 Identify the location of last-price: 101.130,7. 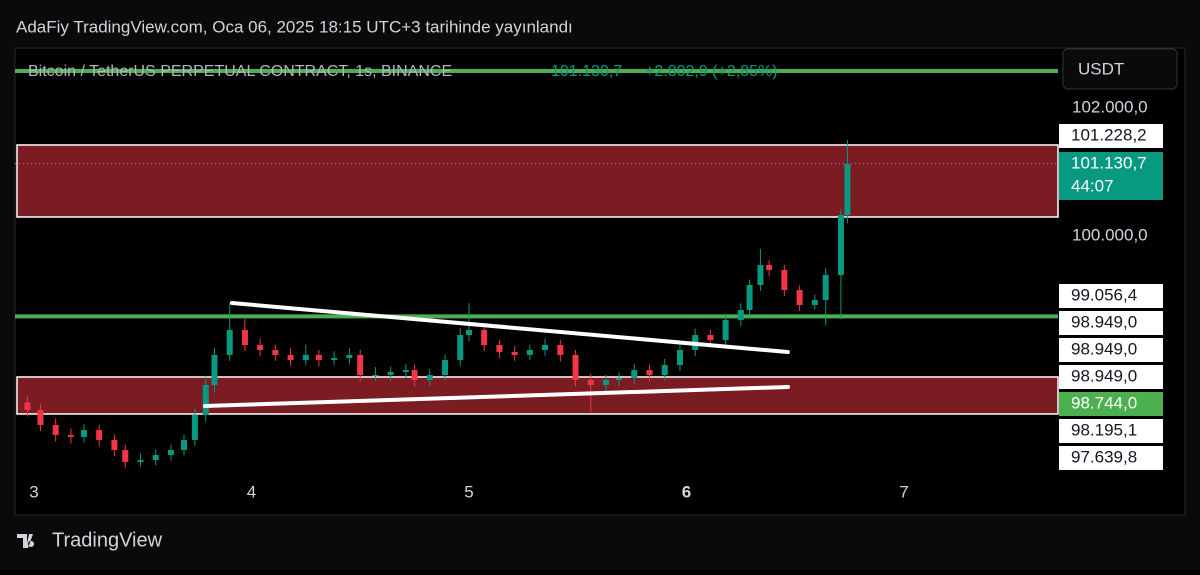
(586, 71).